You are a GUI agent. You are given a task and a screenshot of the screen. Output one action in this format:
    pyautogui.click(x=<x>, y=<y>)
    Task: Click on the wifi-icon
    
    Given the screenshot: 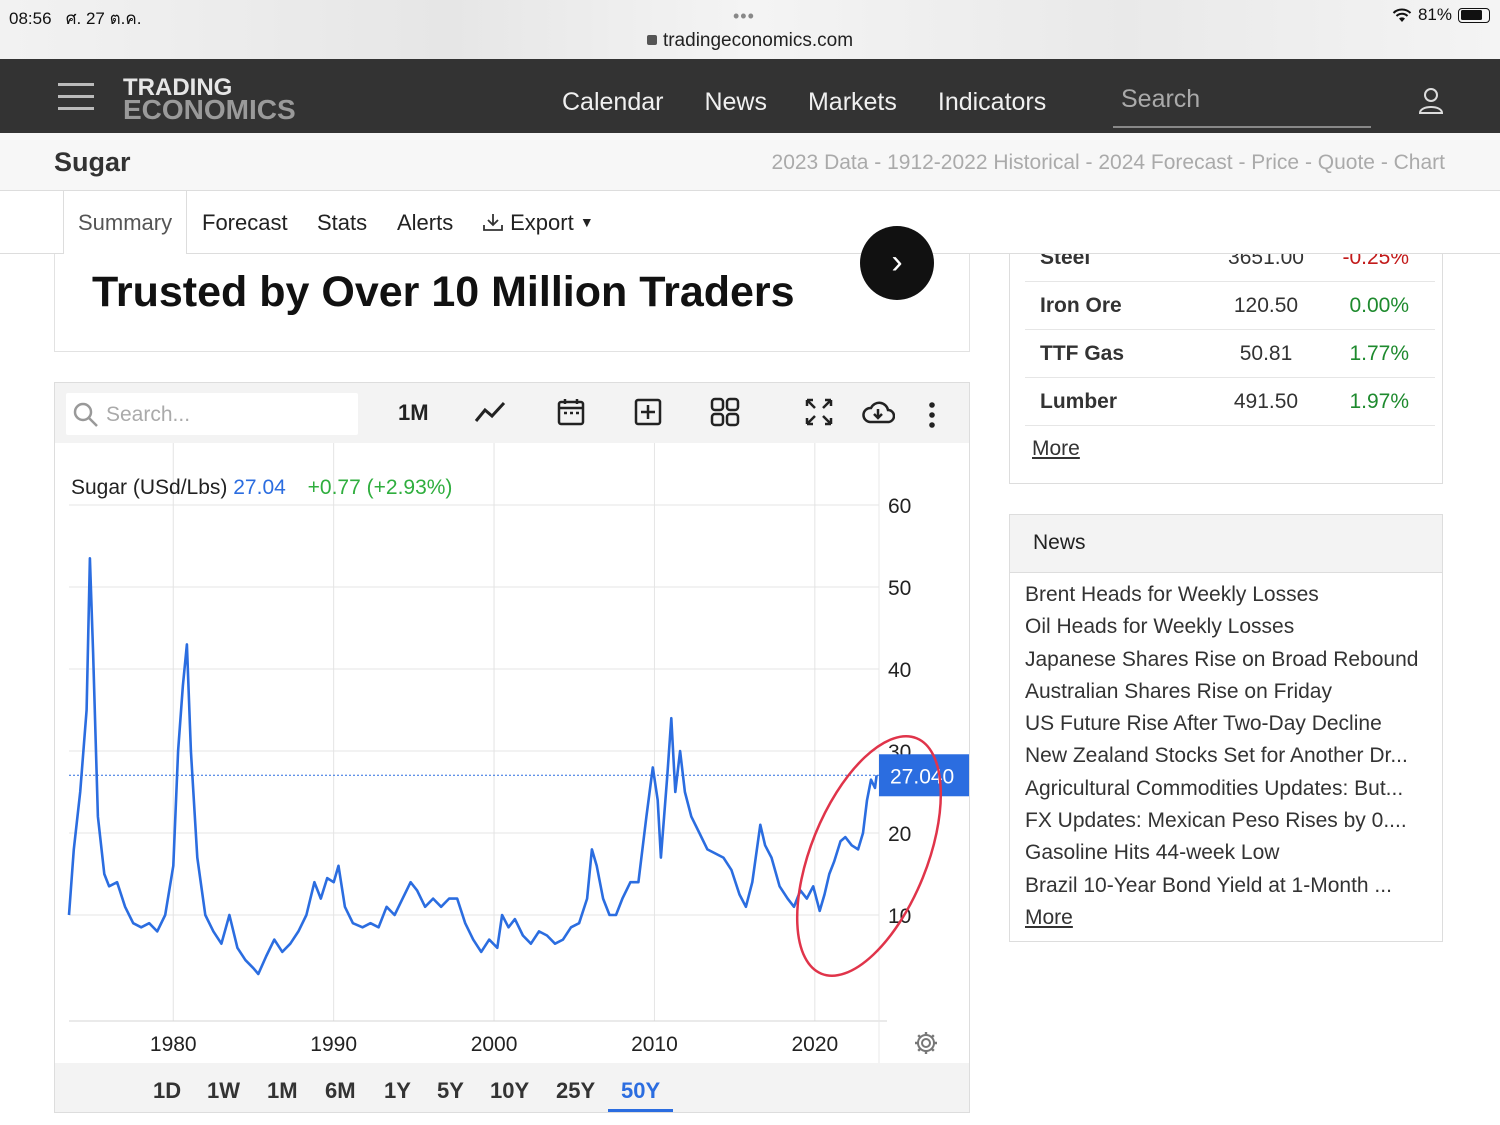 What is the action you would take?
    pyautogui.click(x=1402, y=15)
    